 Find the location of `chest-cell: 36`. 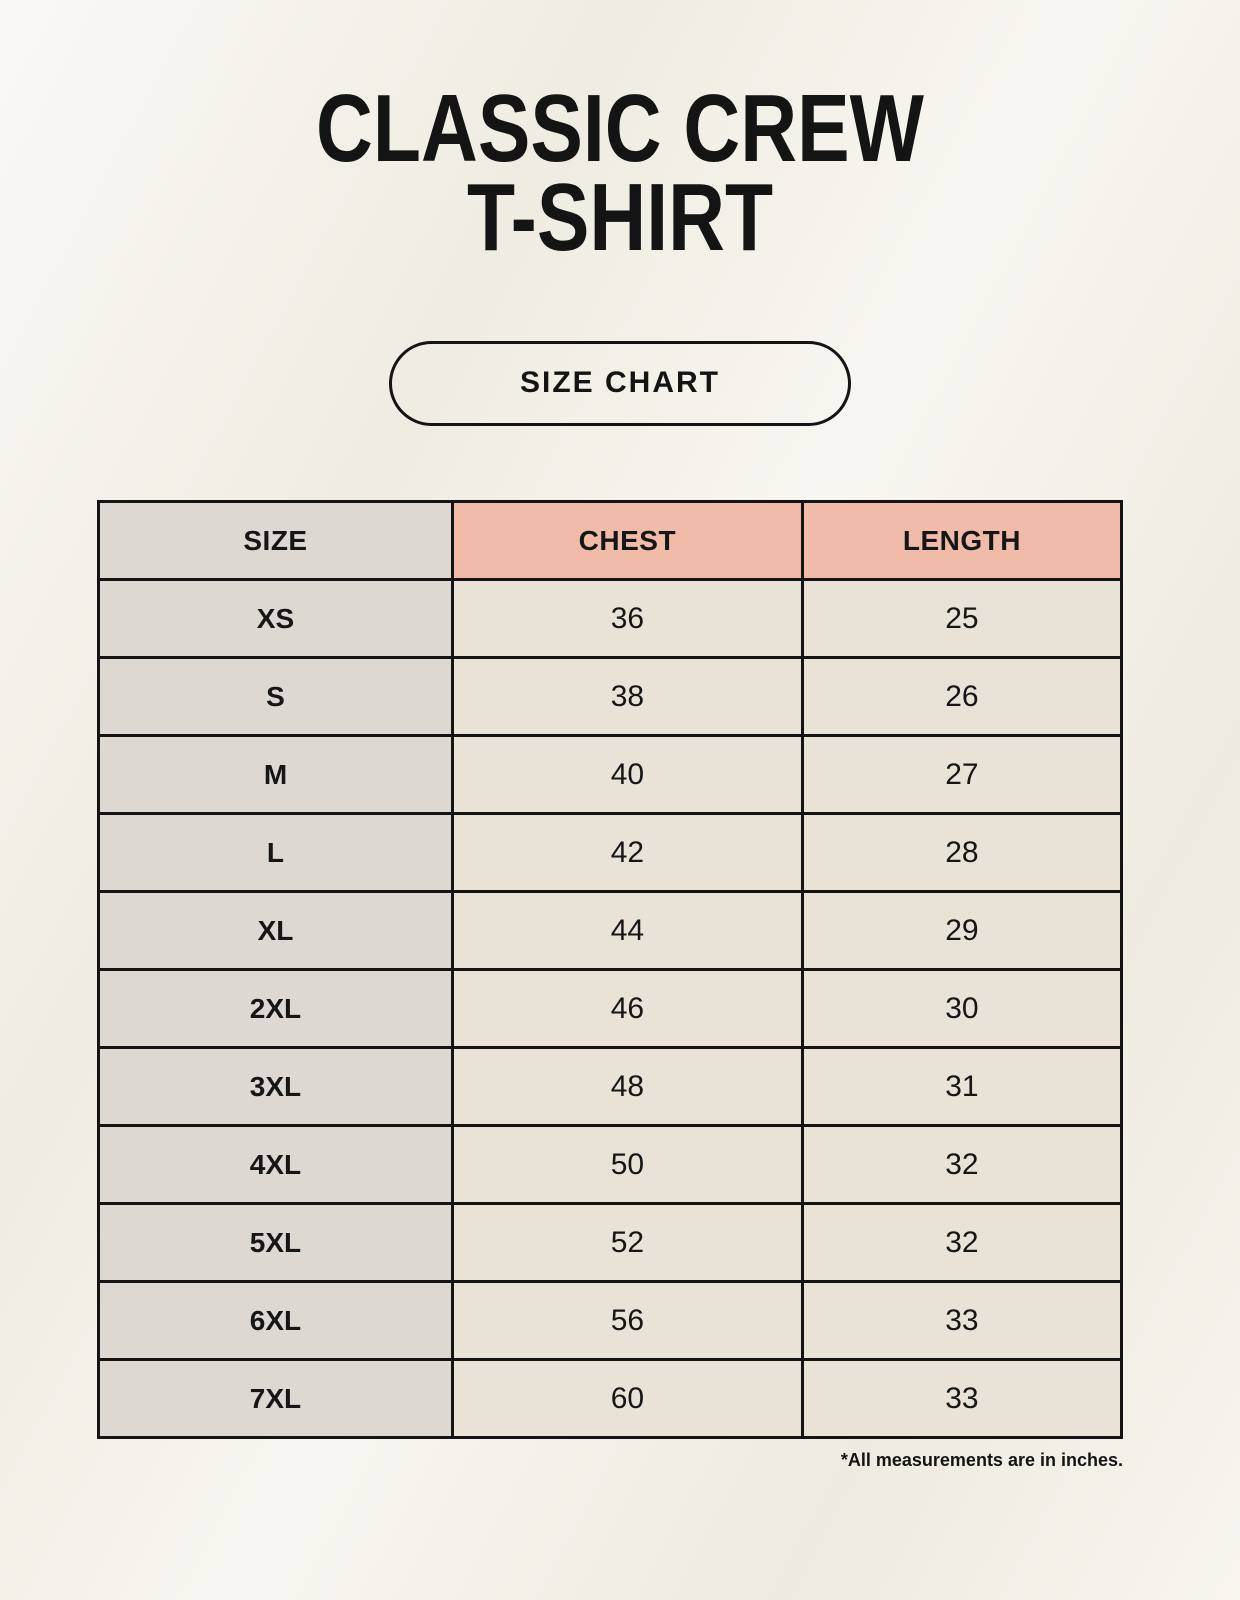

chest-cell: 36 is located at coordinates (627, 618).